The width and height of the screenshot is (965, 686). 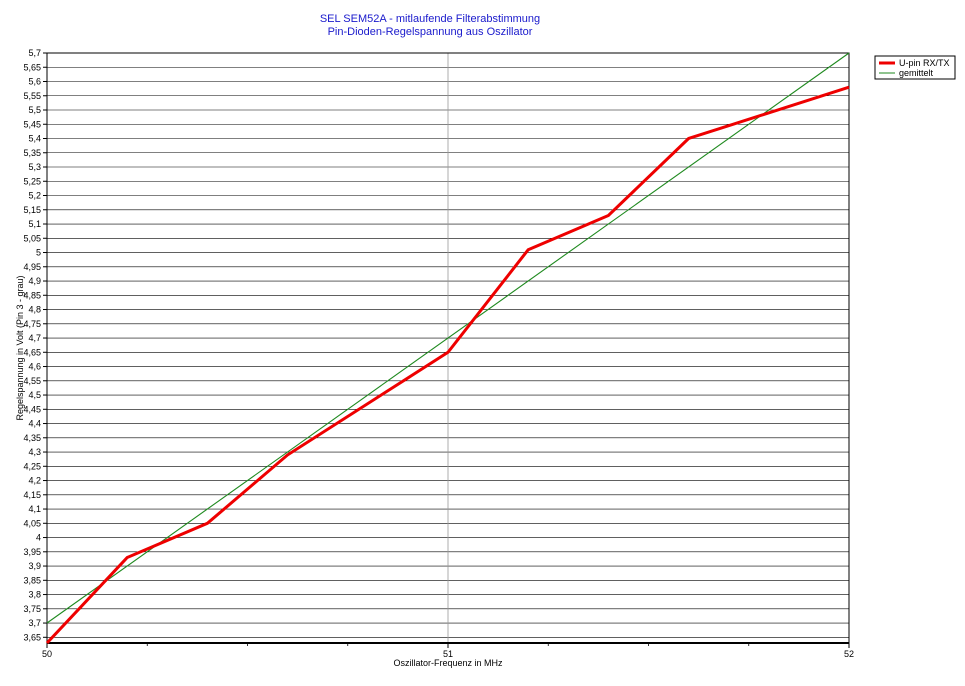 I want to click on y-tick-label: 4,15, so click(x=32, y=495).